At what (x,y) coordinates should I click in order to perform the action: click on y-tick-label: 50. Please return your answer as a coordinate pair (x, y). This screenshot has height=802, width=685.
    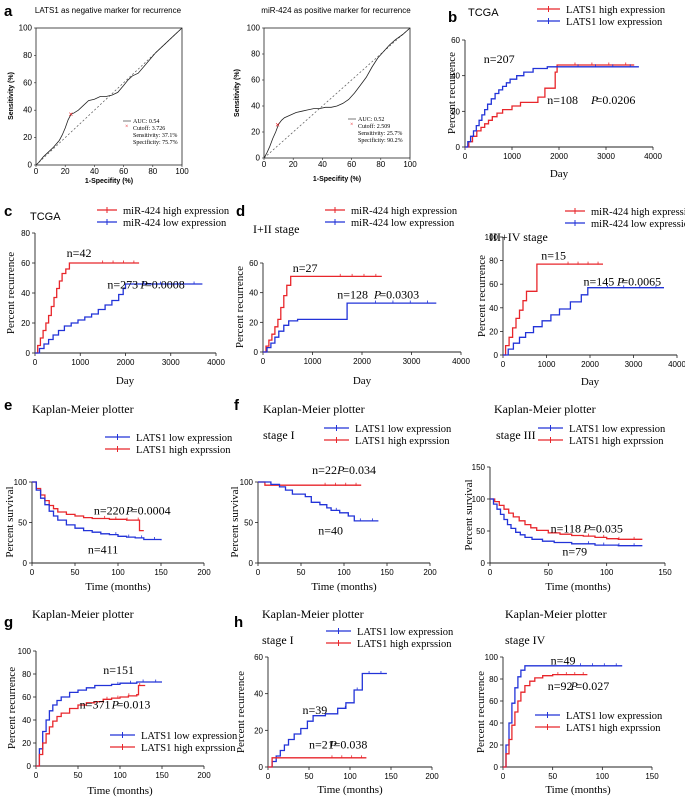
    Looking at the image, I should click on (480, 531).